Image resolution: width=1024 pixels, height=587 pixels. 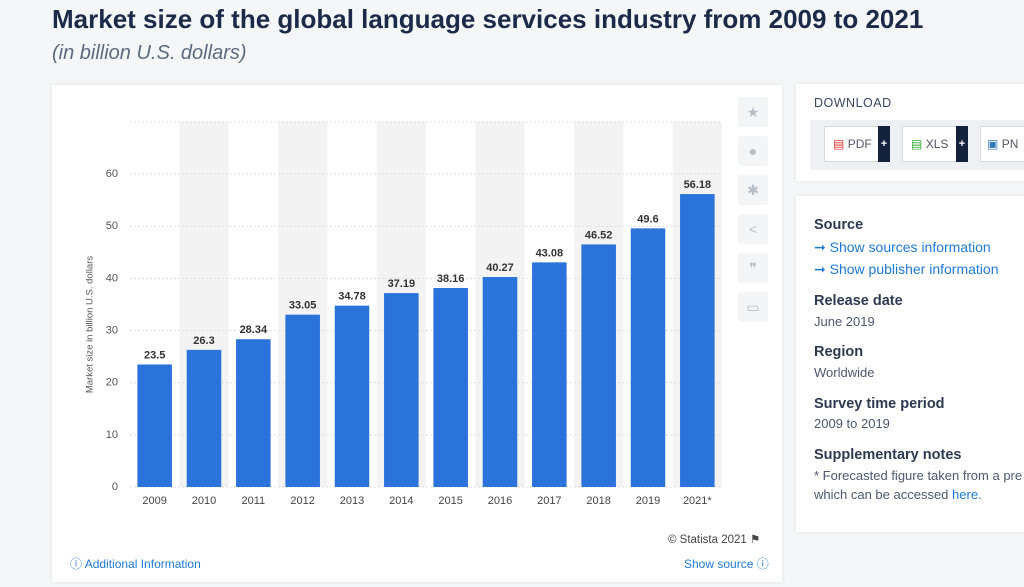 I want to click on y-tick-label: 10, so click(x=112, y=435).